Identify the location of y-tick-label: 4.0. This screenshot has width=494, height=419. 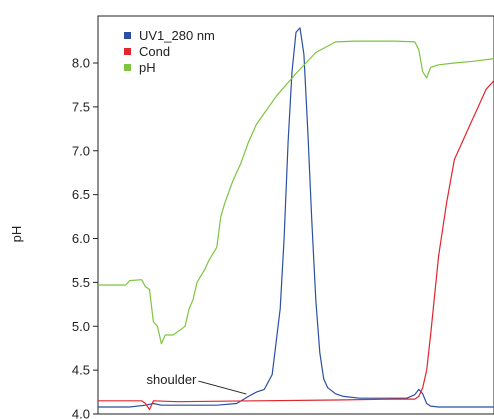
(81, 413).